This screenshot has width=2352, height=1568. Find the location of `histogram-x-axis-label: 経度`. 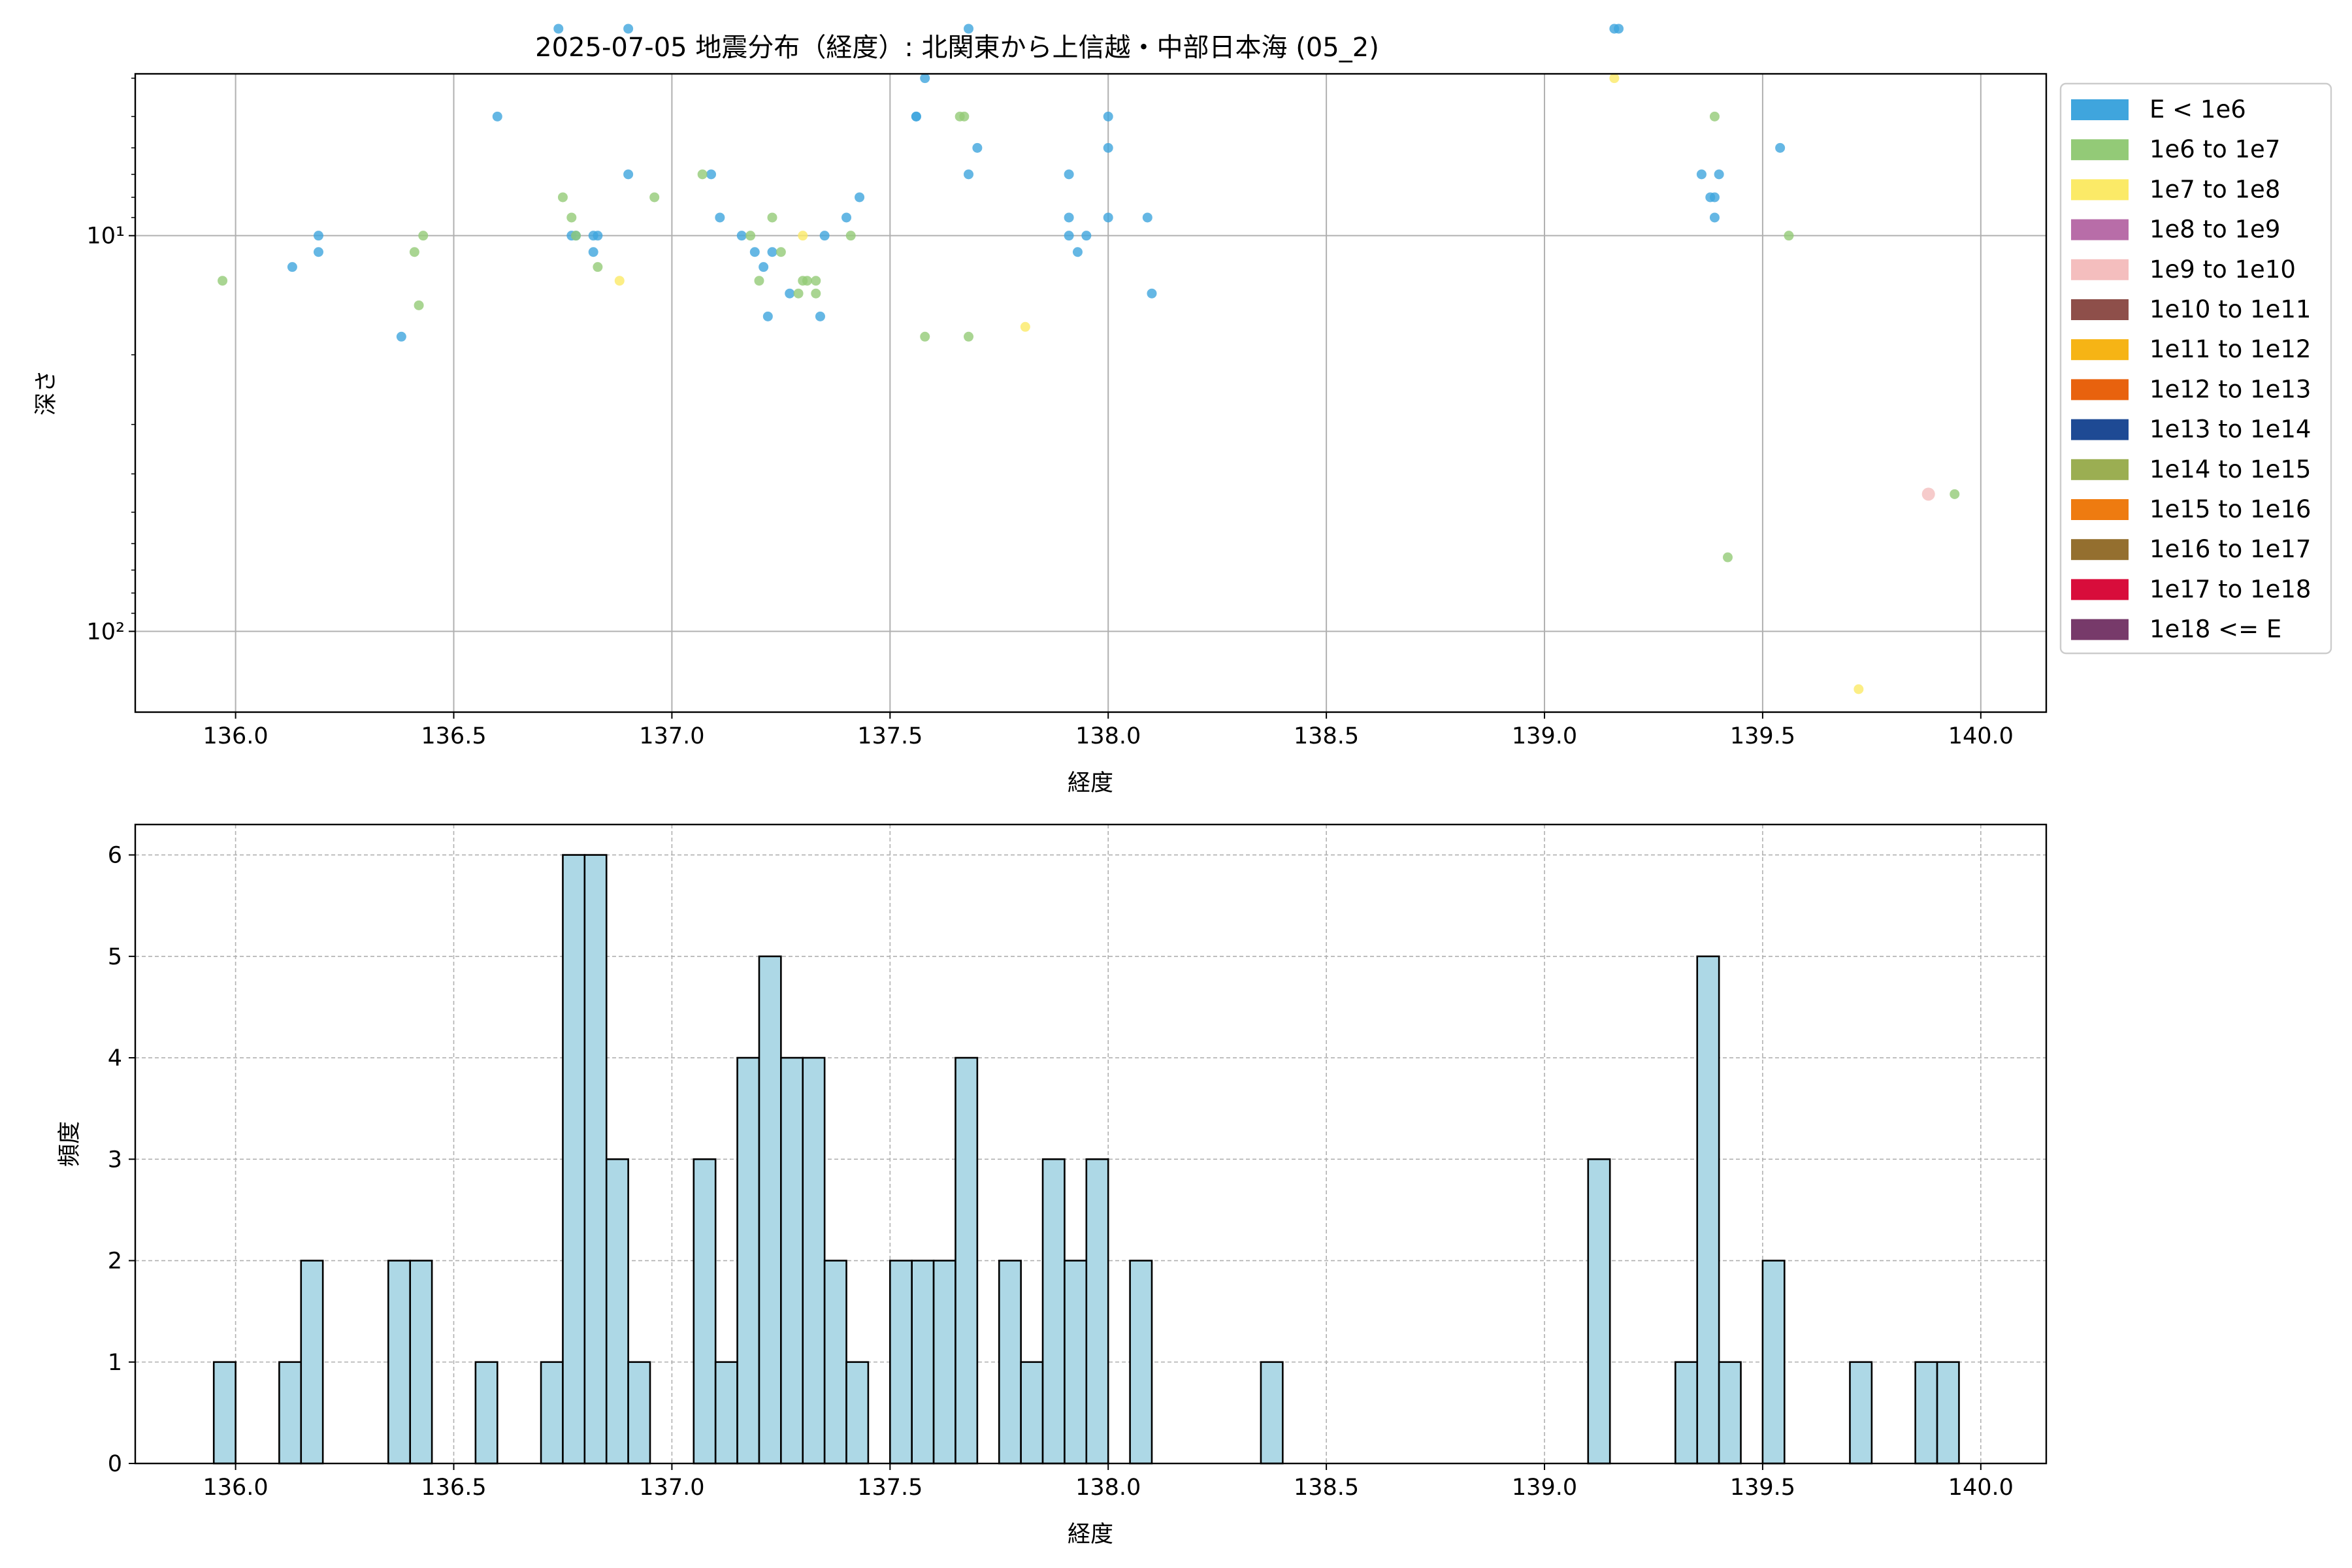

histogram-x-axis-label: 経度 is located at coordinates (1090, 1535).